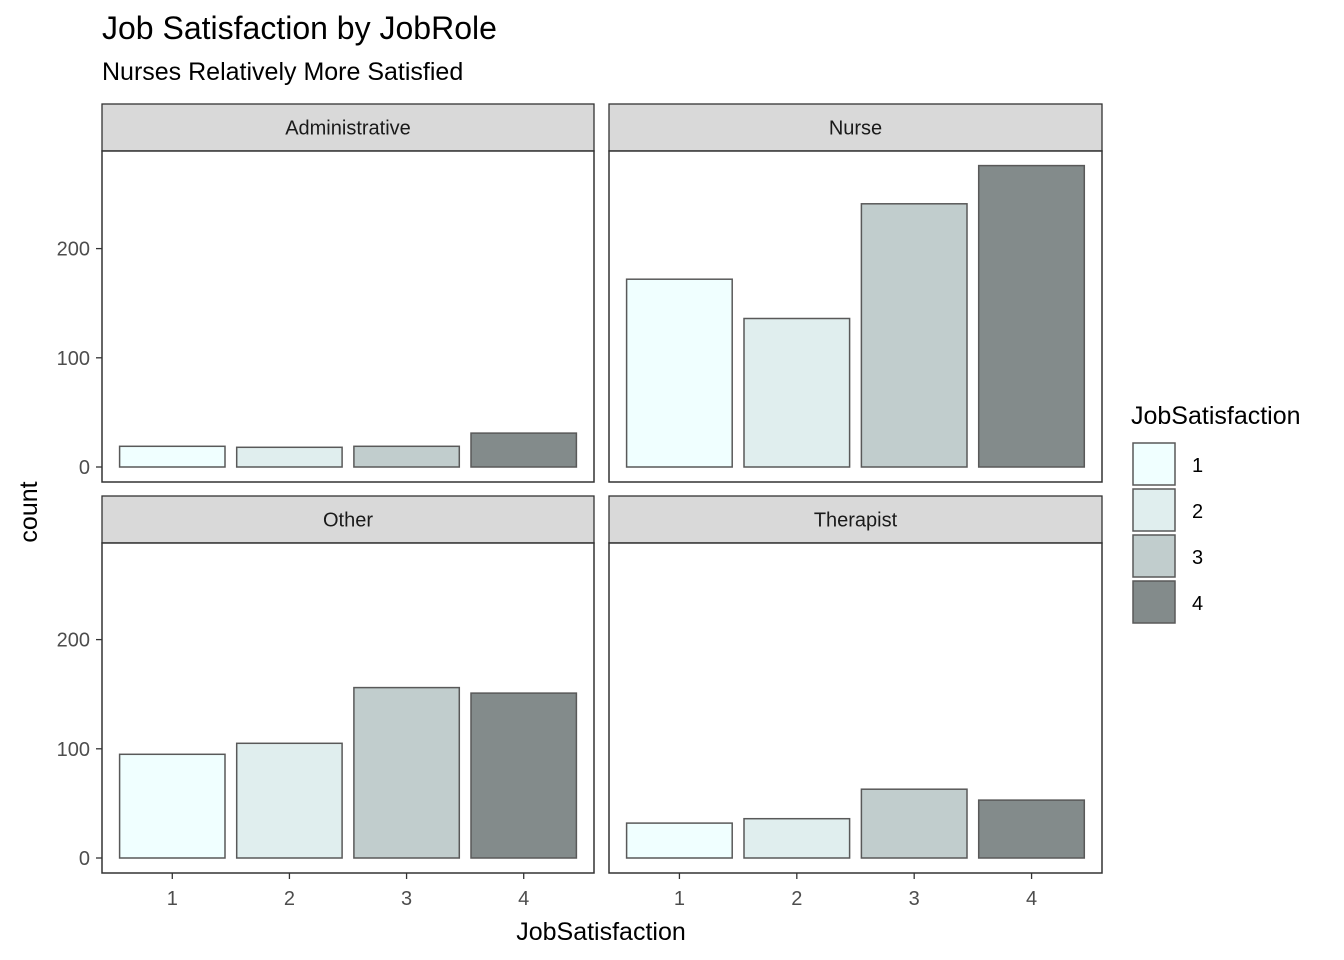 Image resolution: width=1344 pixels, height=960 pixels. What do you see at coordinates (283, 72) in the screenshot?
I see `chart-subtitle: Nurses Relatively More Satisfied` at bounding box center [283, 72].